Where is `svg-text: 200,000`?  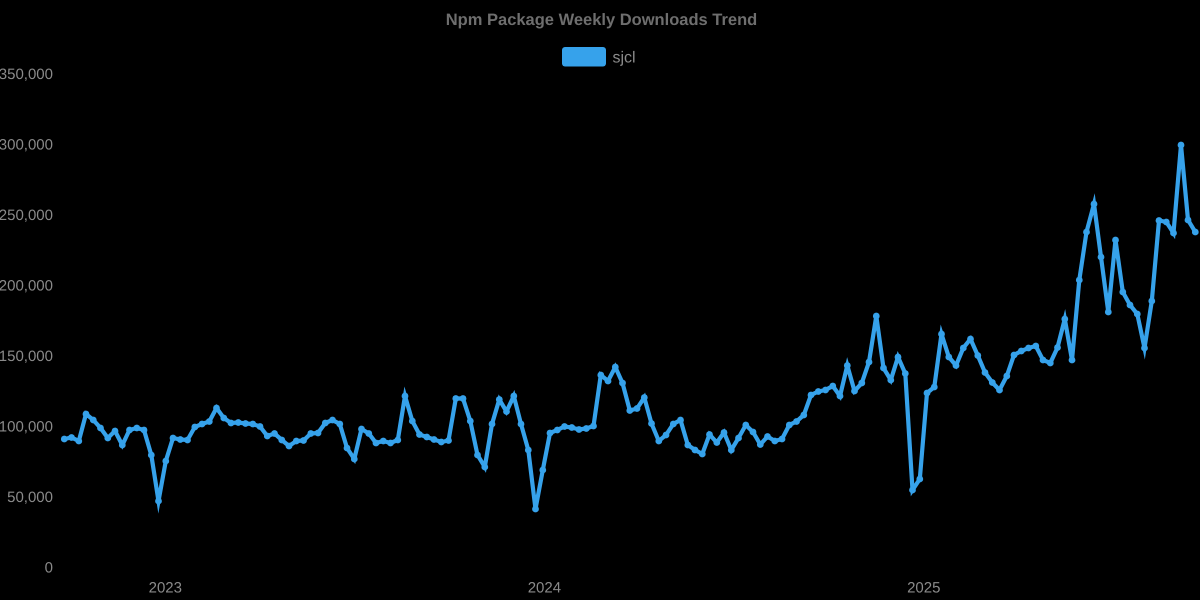 svg-text: 200,000 is located at coordinates (26, 285).